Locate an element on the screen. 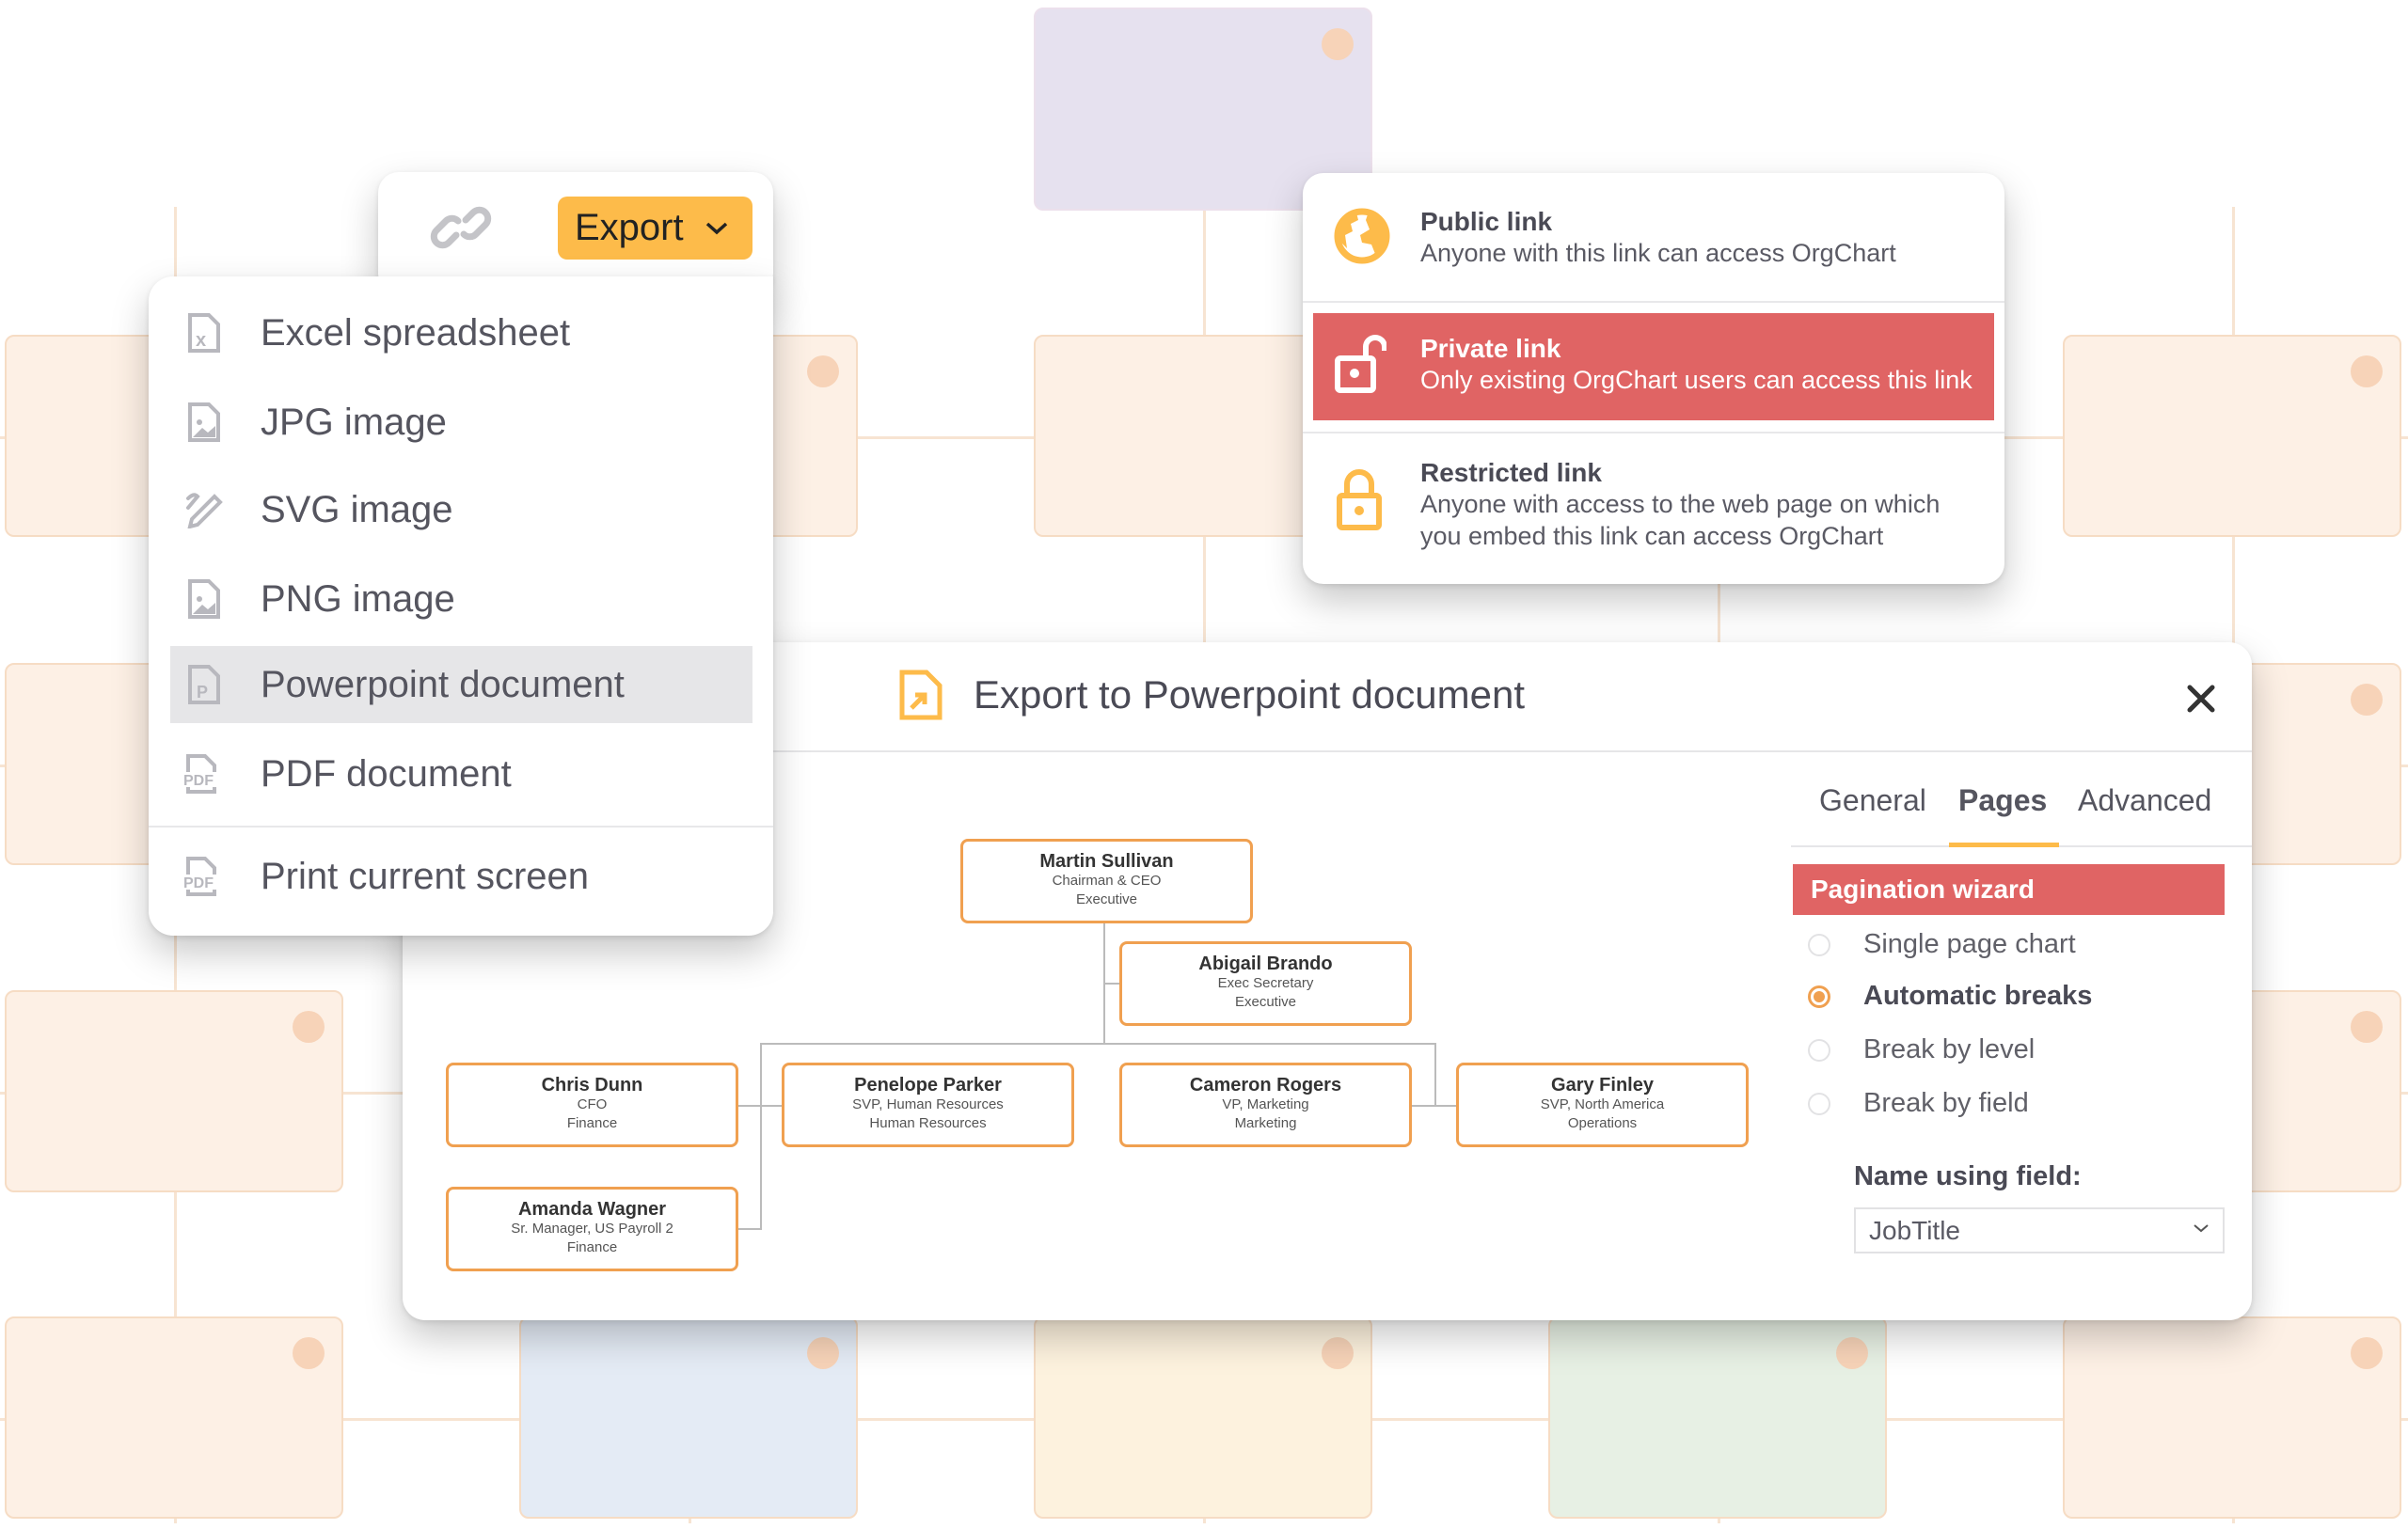 The image size is (2408, 1529). excel-file-icon: x is located at coordinates (205, 333).